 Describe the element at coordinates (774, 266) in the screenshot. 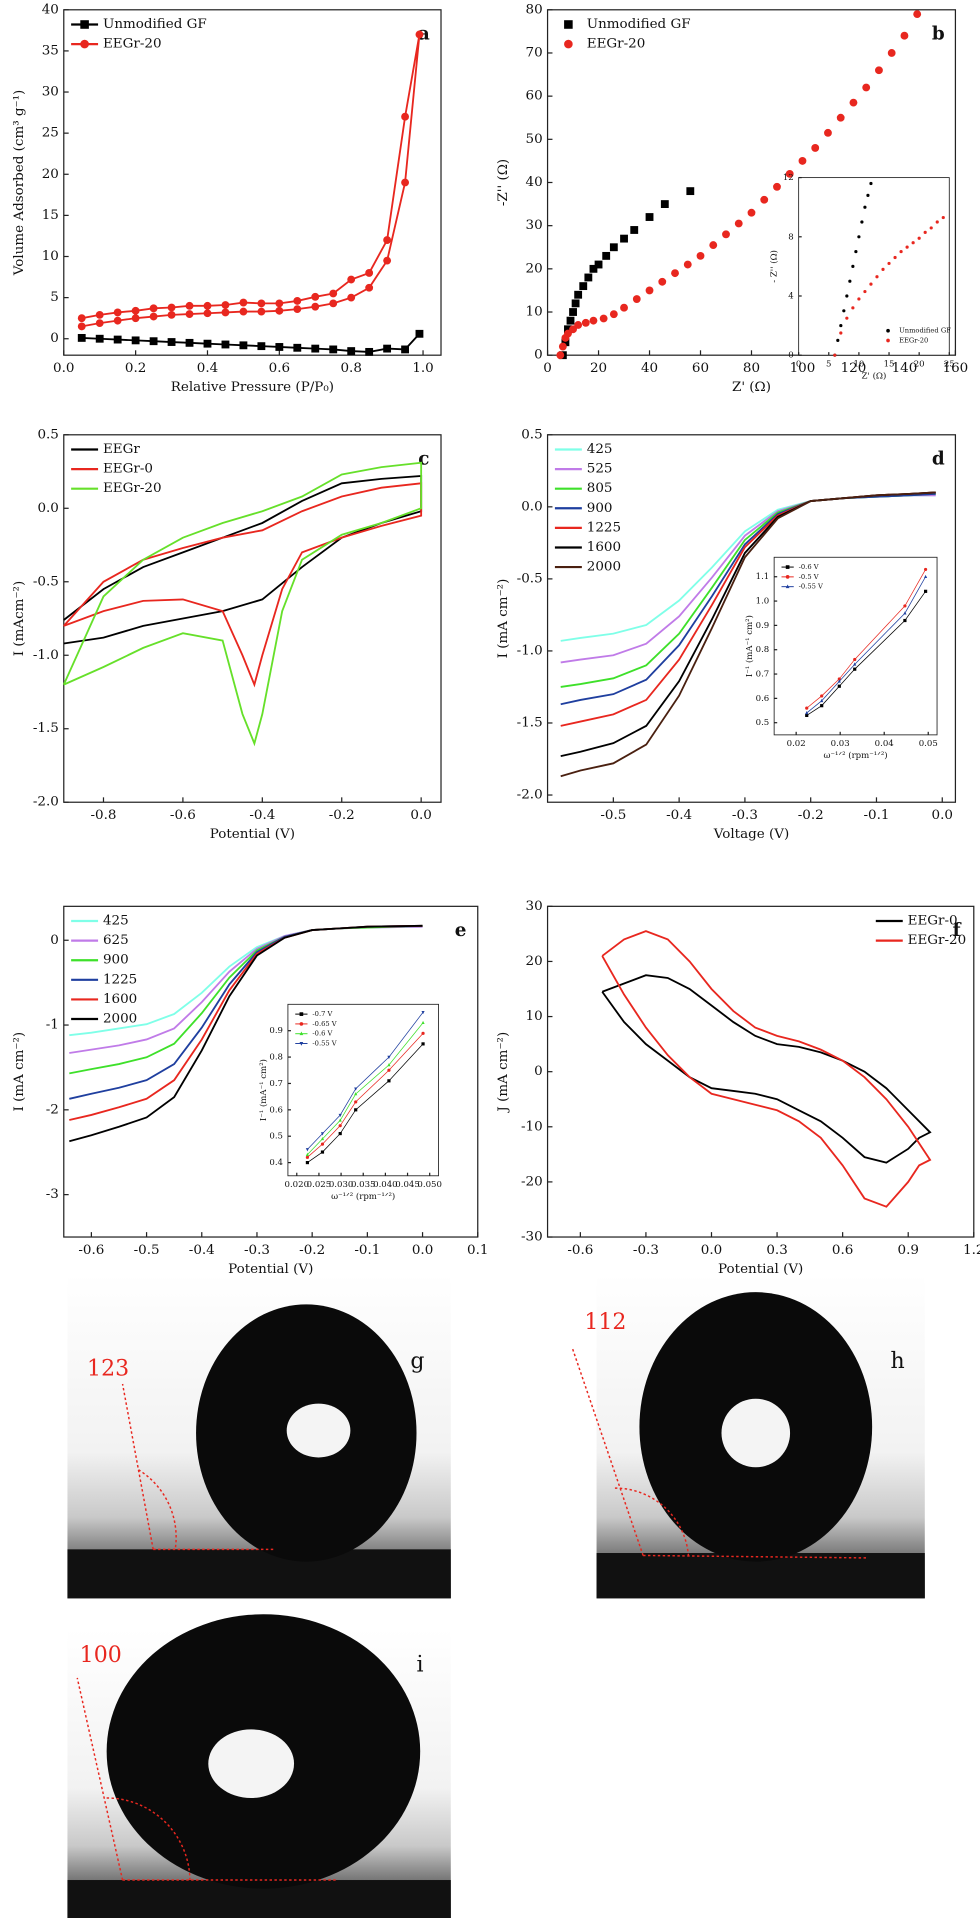

I see `y-axis-title: - Z'' (Ω)` at that location.